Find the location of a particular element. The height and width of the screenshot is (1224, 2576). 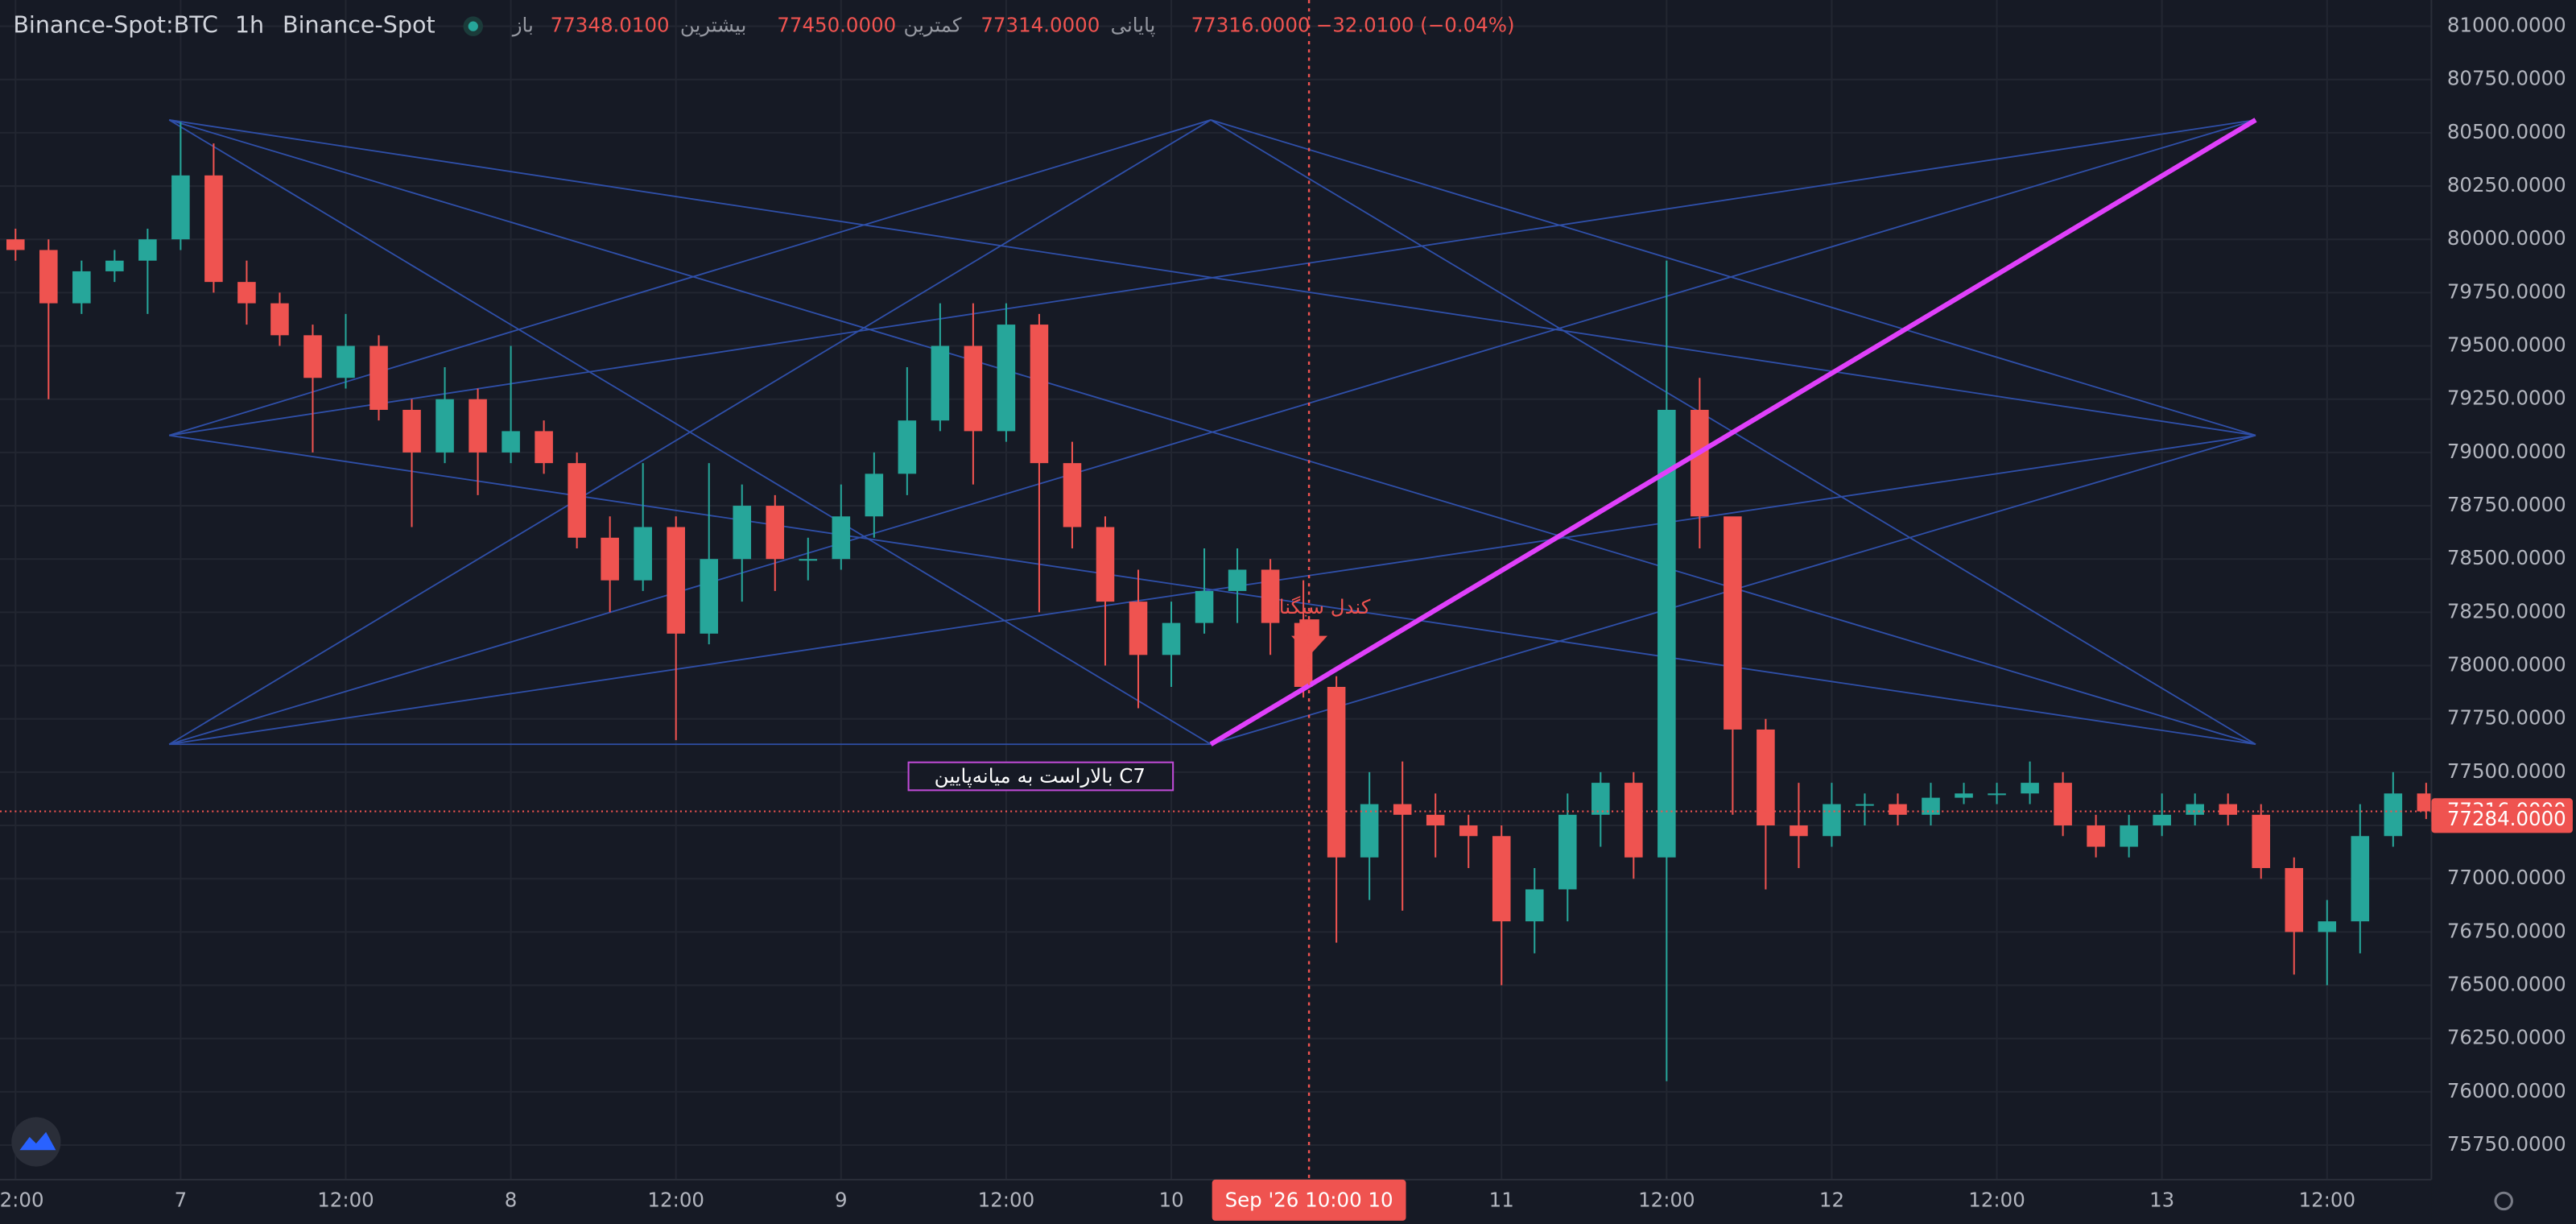

symbol: Binance-Spot:BTC is located at coordinates (116, 25).